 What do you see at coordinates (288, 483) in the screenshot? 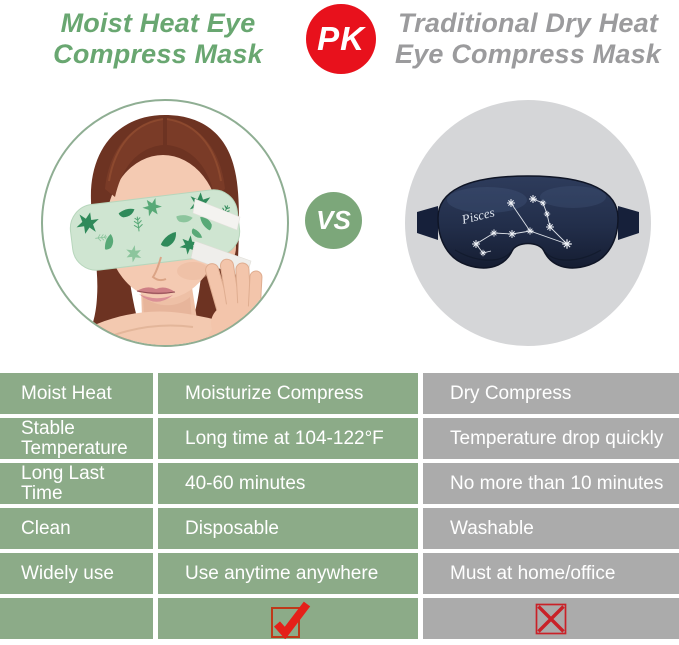
I see `moist-value-cell: 40-60 minutes` at bounding box center [288, 483].